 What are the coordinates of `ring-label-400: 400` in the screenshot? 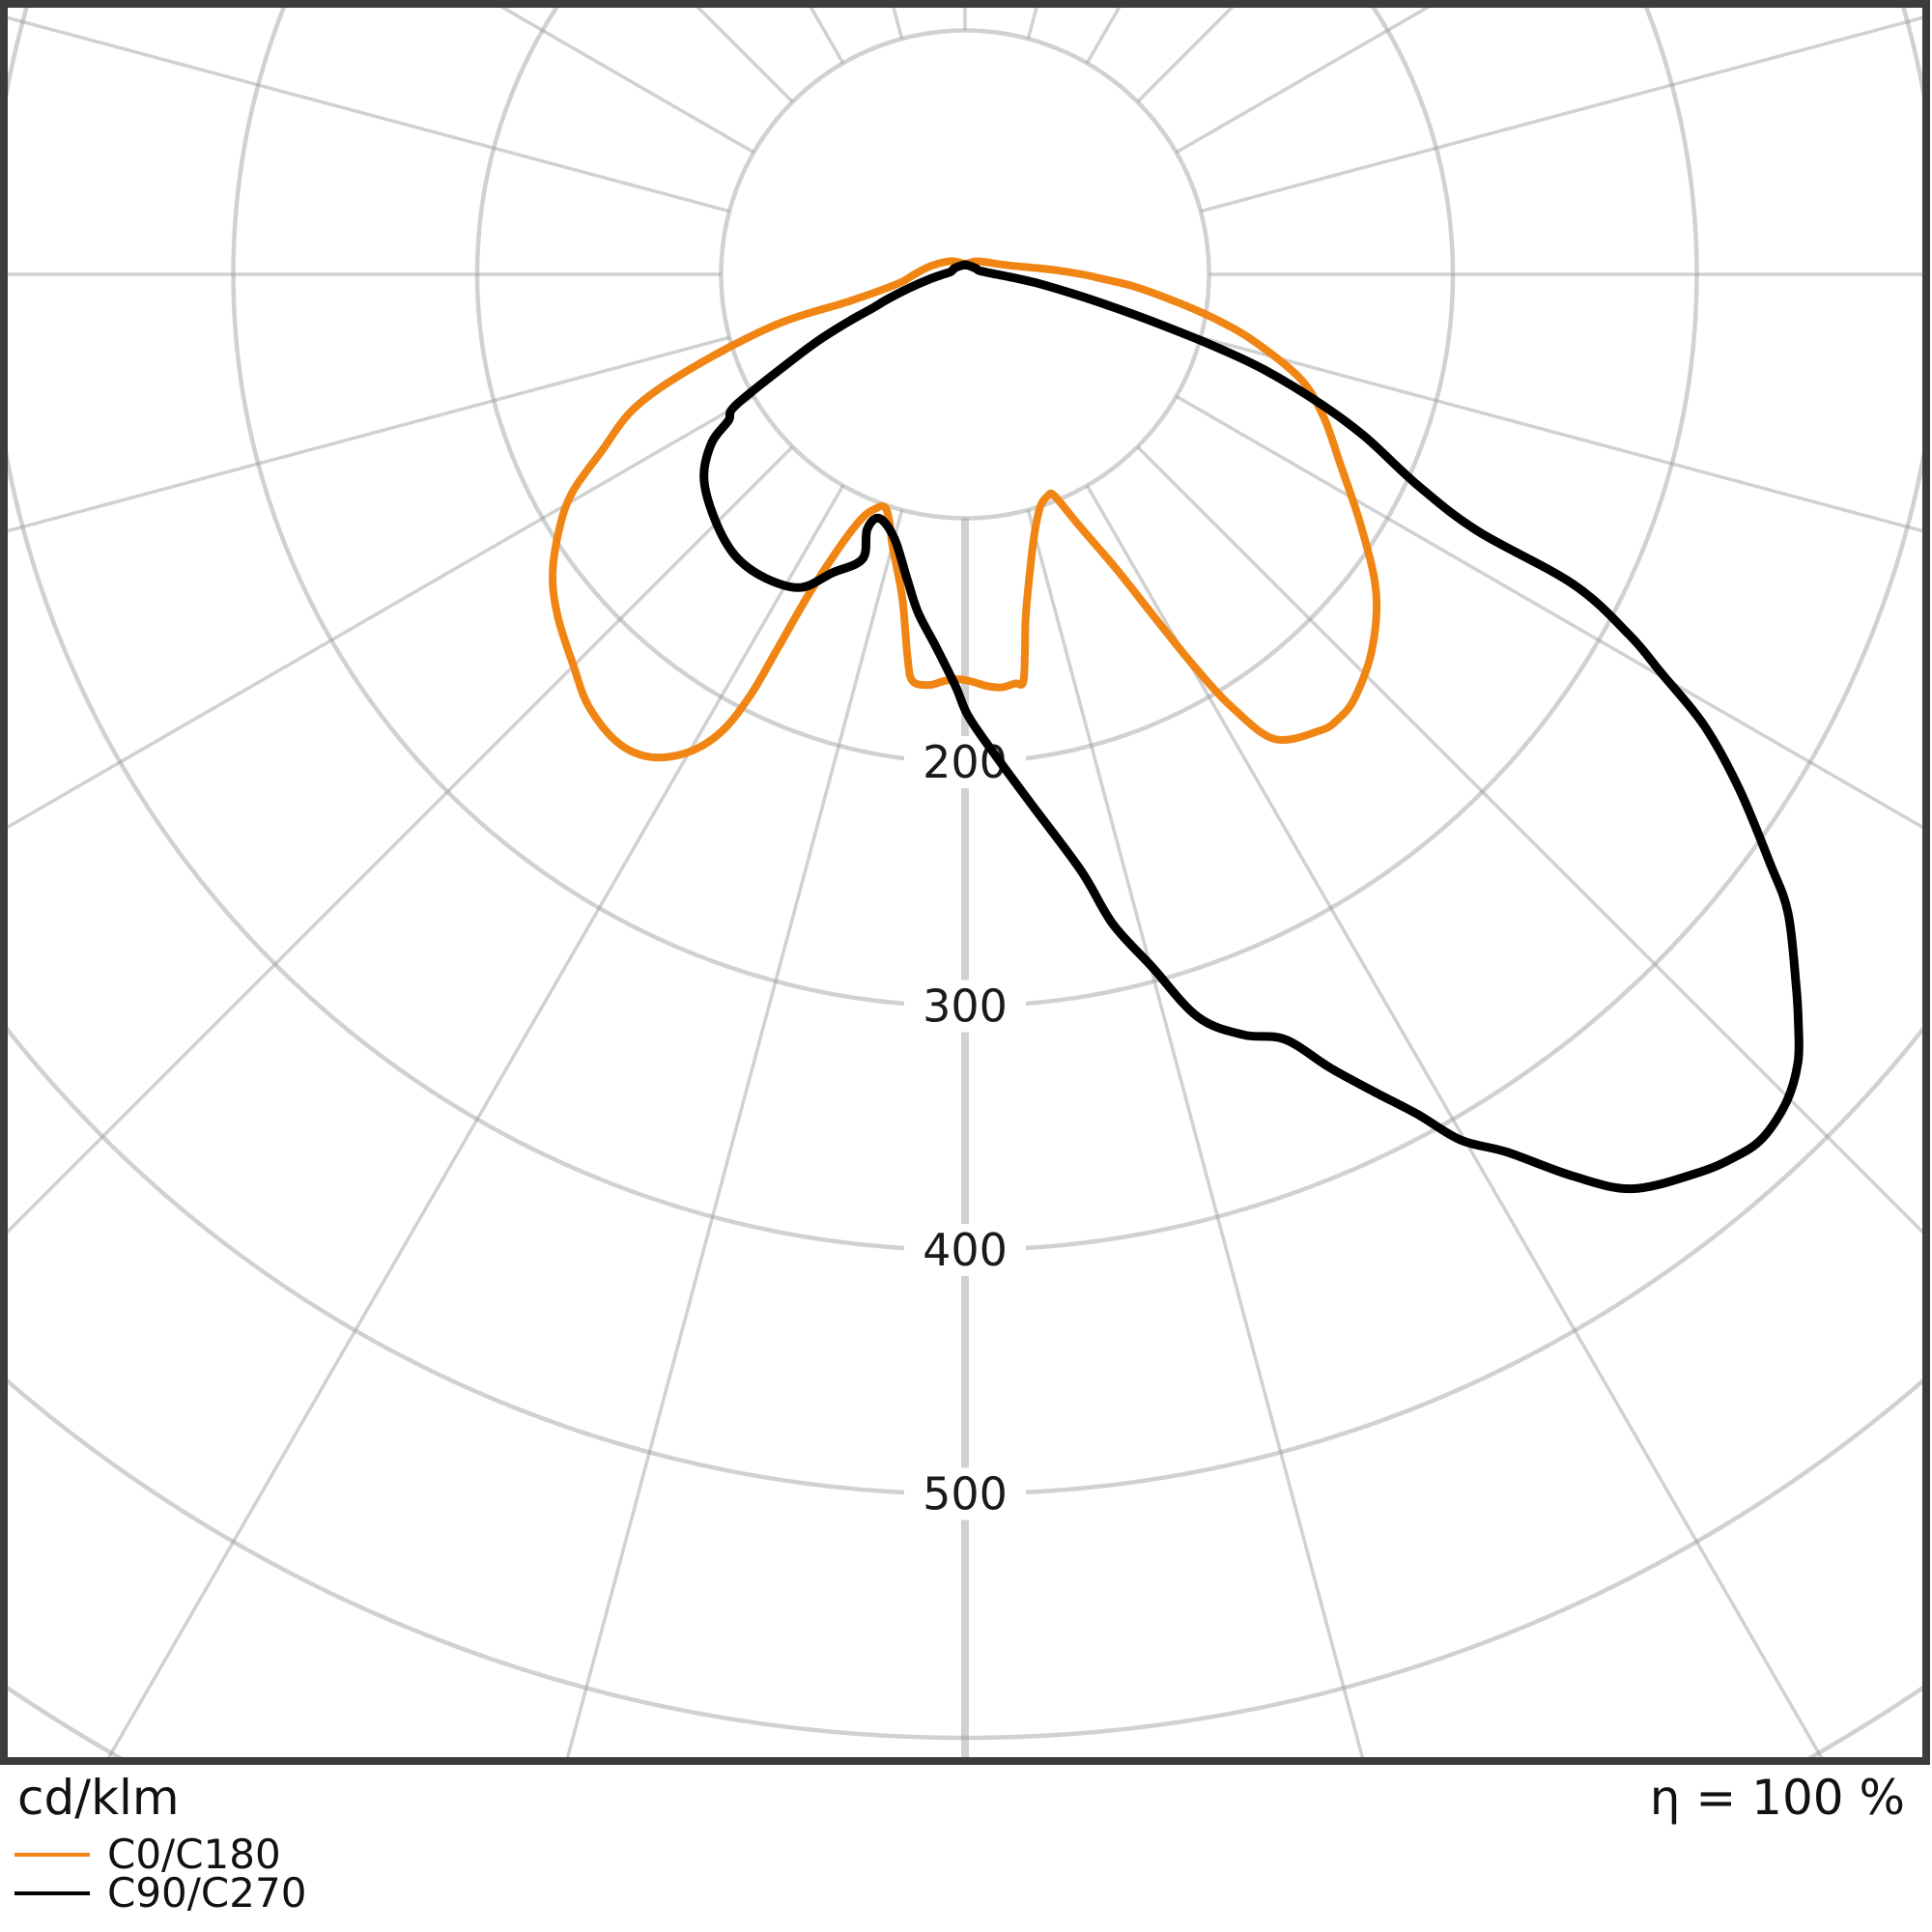 It's located at (965, 1250).